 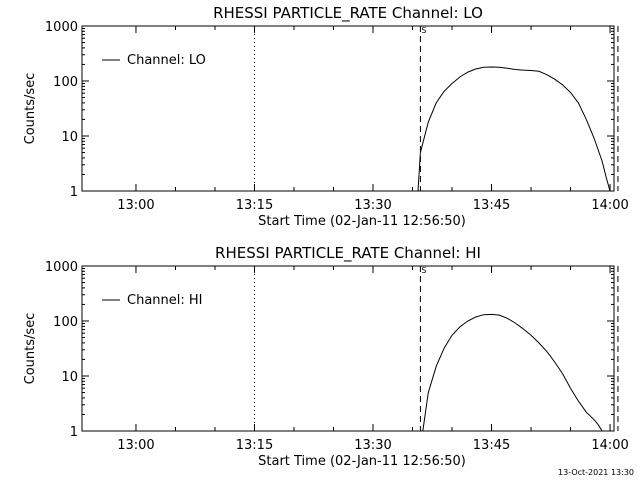 What do you see at coordinates (348, 253) in the screenshot?
I see `chart-title: RHESSI PARTICLE_RATE Channel: HI` at bounding box center [348, 253].